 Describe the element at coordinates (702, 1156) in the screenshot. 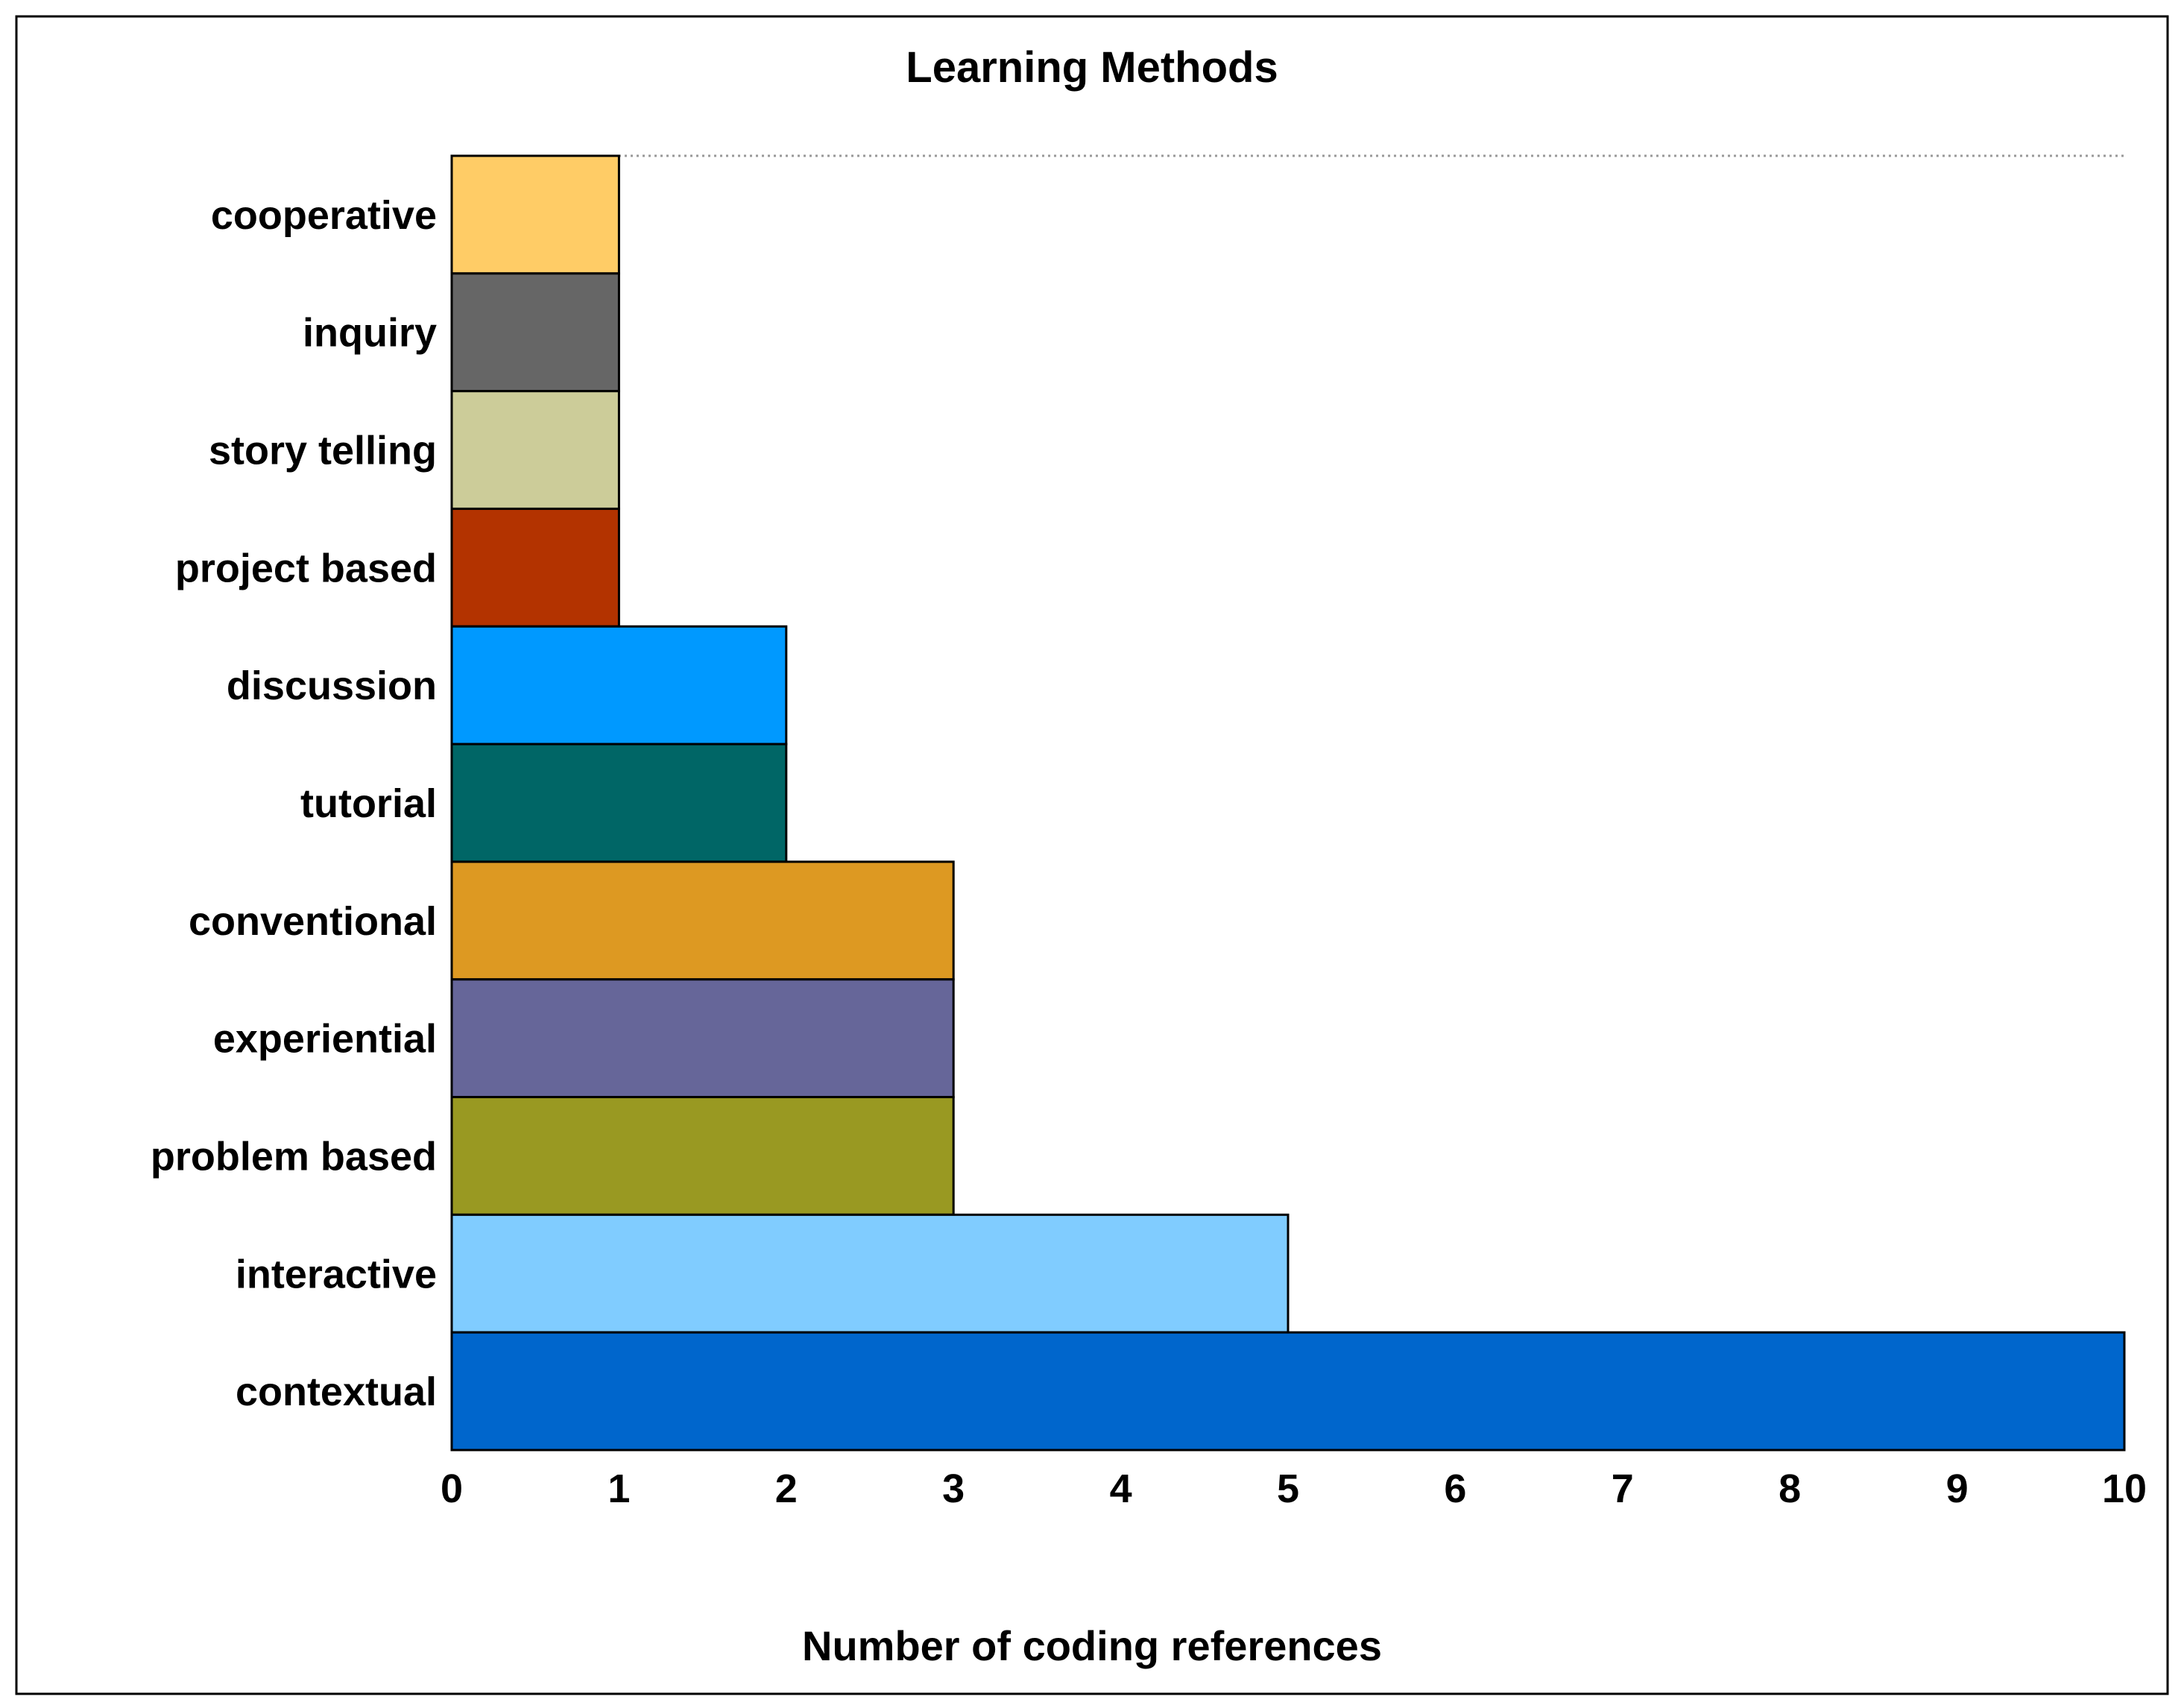

I see `bar-problem-based` at that location.